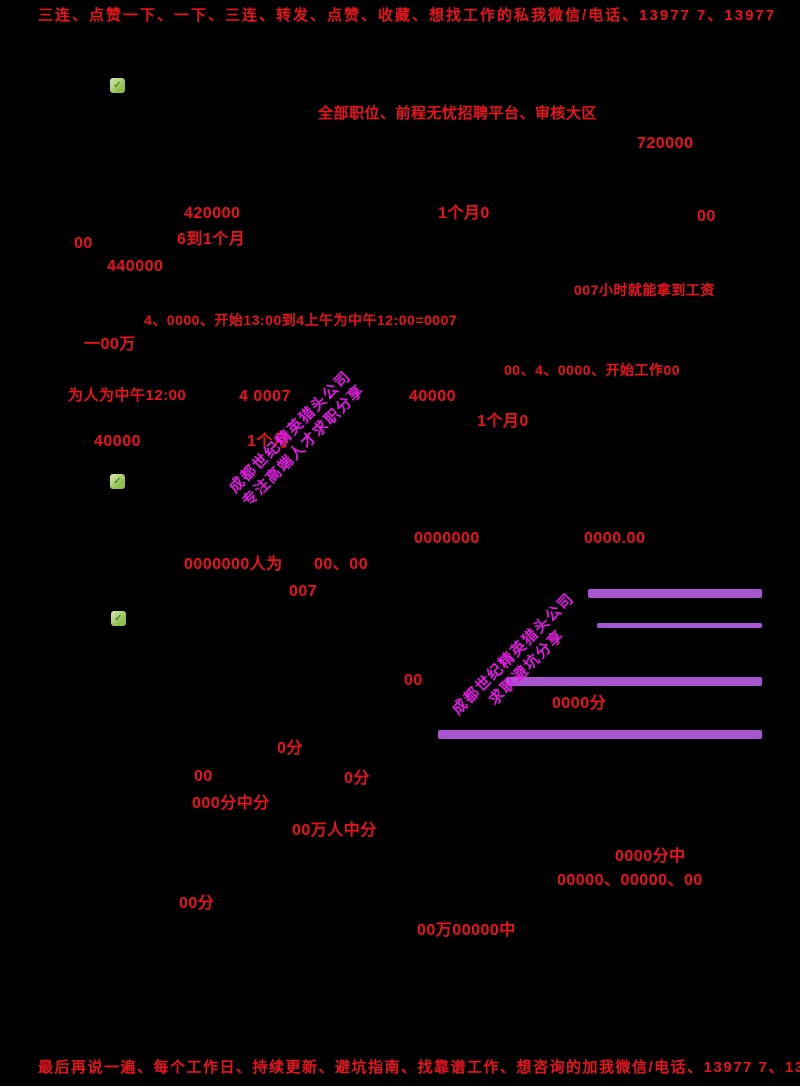 The width and height of the screenshot is (800, 1086). I want to click on annotation-headcount: 0000000人为, so click(233, 564).